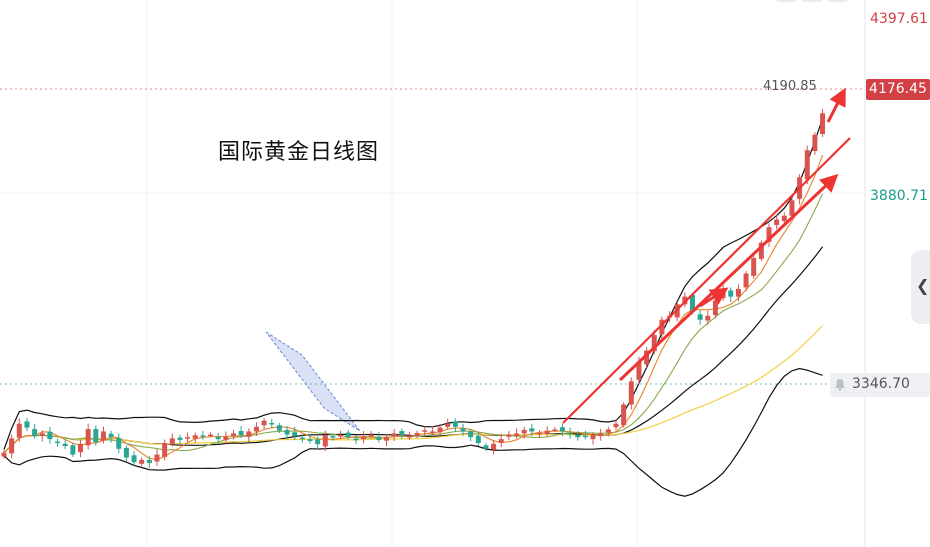 The width and height of the screenshot is (930, 547). I want to click on alert-price-value: 3346.70, so click(881, 384).